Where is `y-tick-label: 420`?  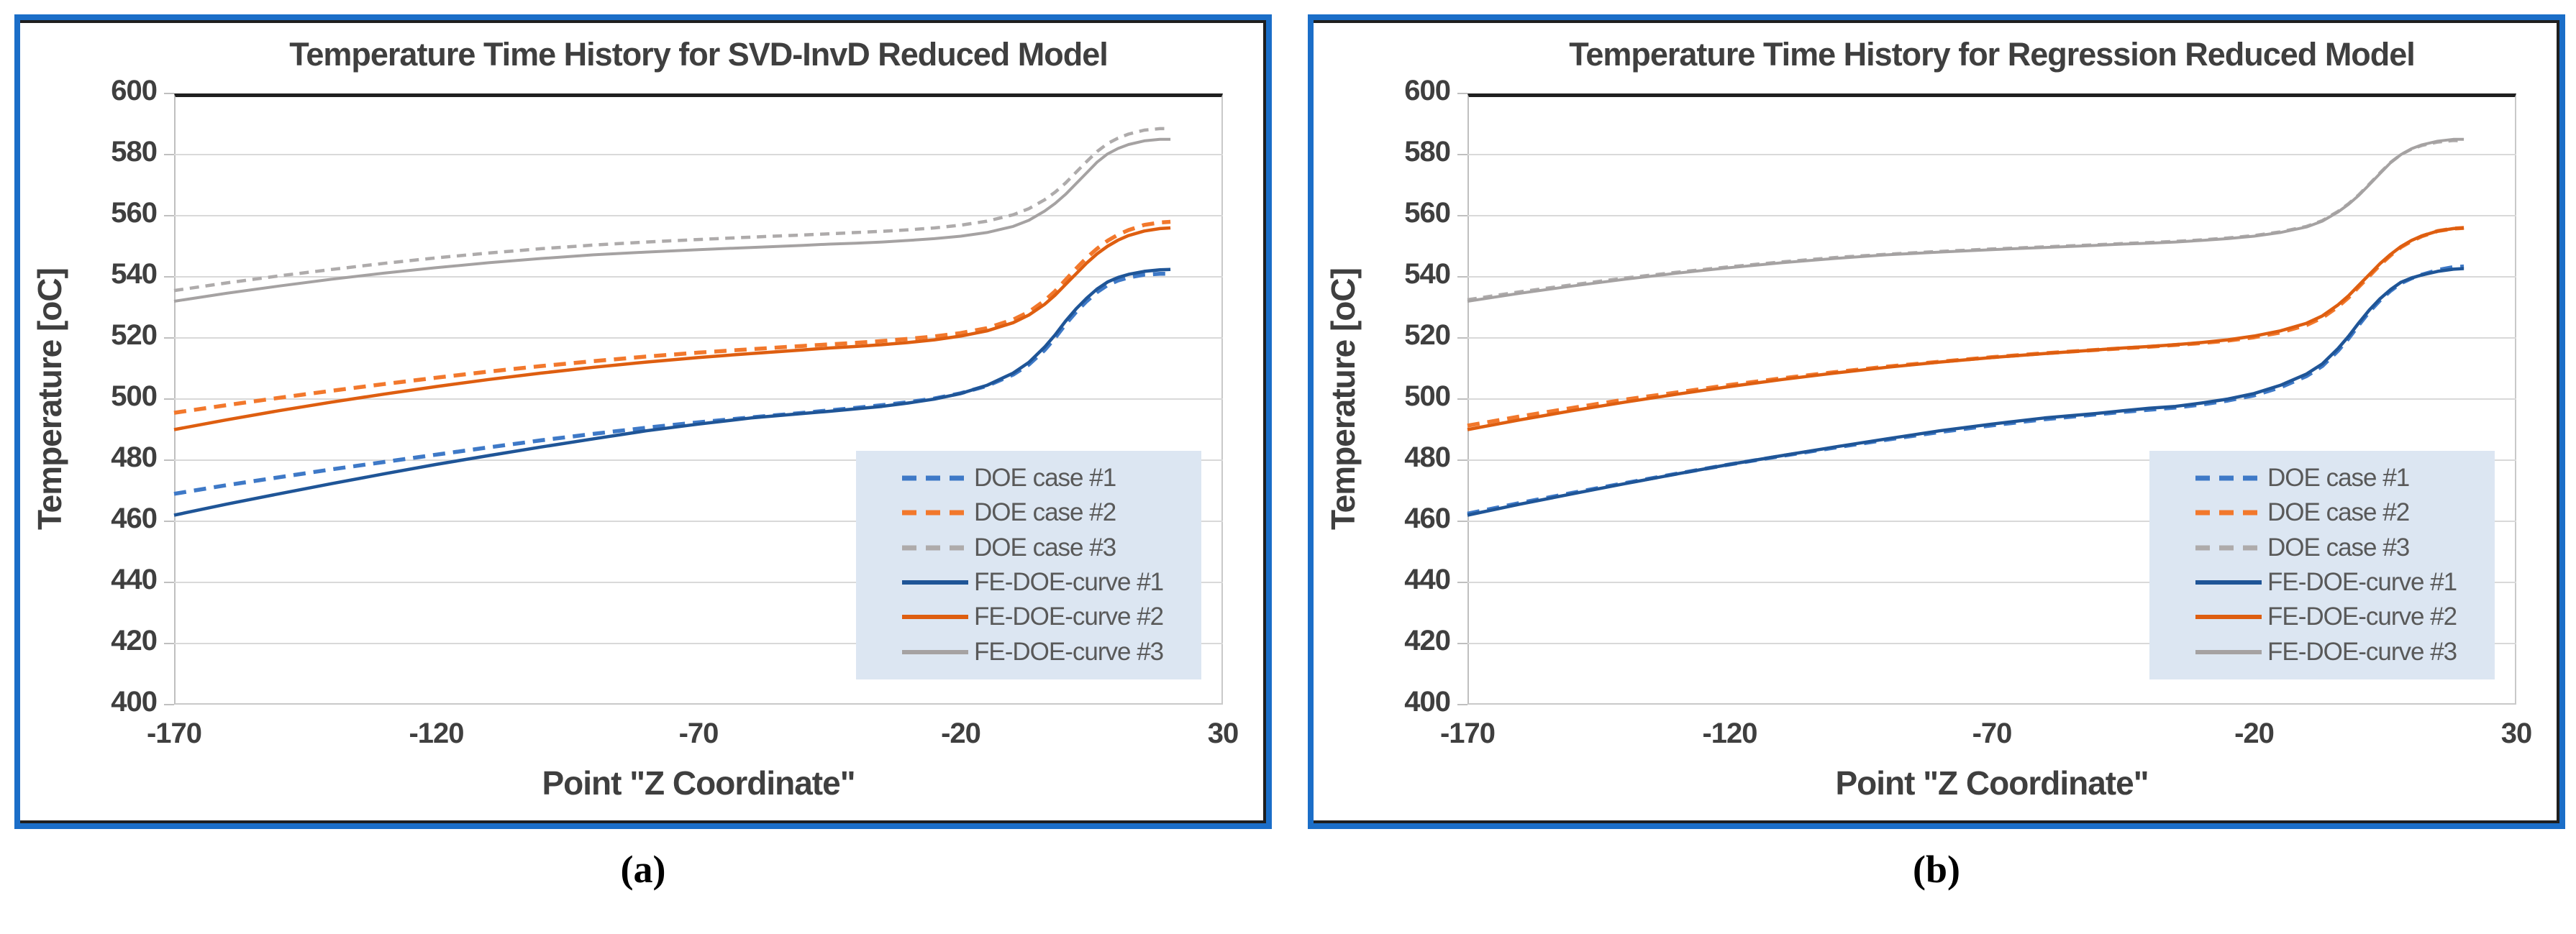
y-tick-label: 420 is located at coordinates (134, 640).